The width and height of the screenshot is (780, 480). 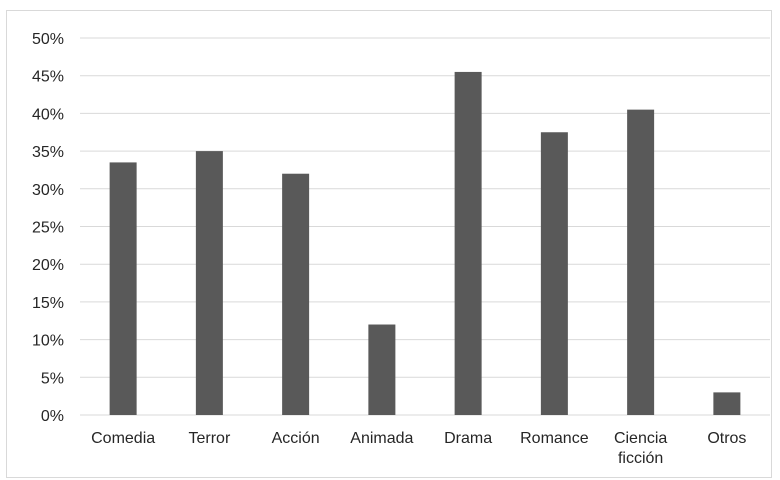 I want to click on x-category-label-line: Comedia, so click(x=123, y=438).